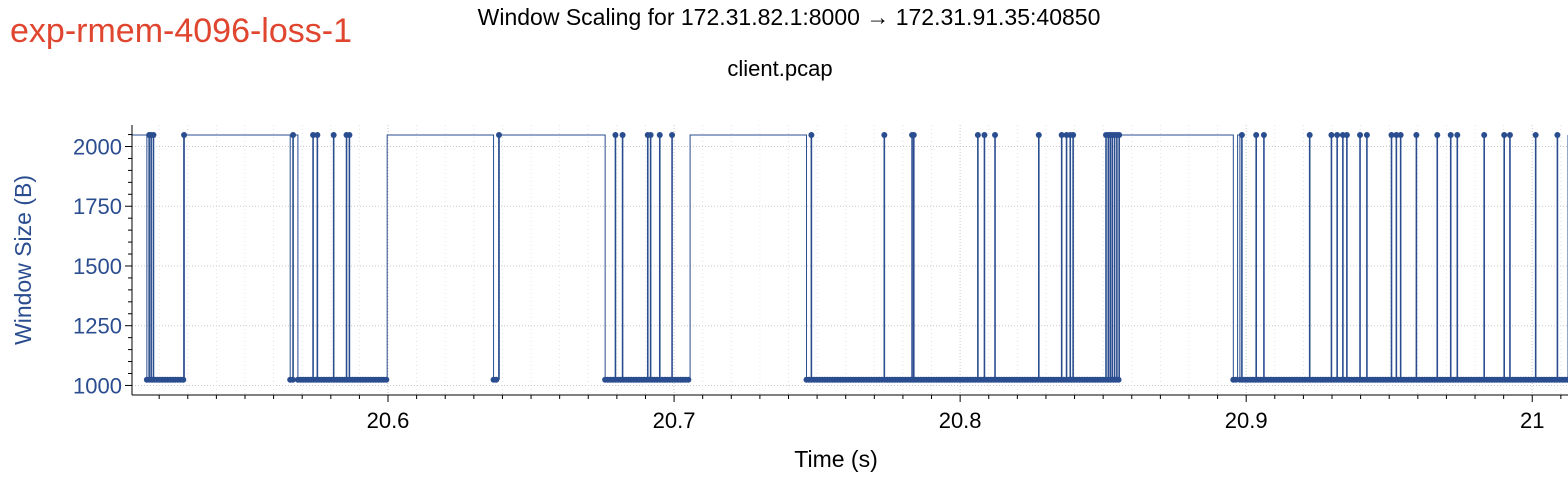 Image resolution: width=1568 pixels, height=478 pixels. I want to click on y-axis-ticks: 1000 1250 1500 1750 2000, so click(102, 266).